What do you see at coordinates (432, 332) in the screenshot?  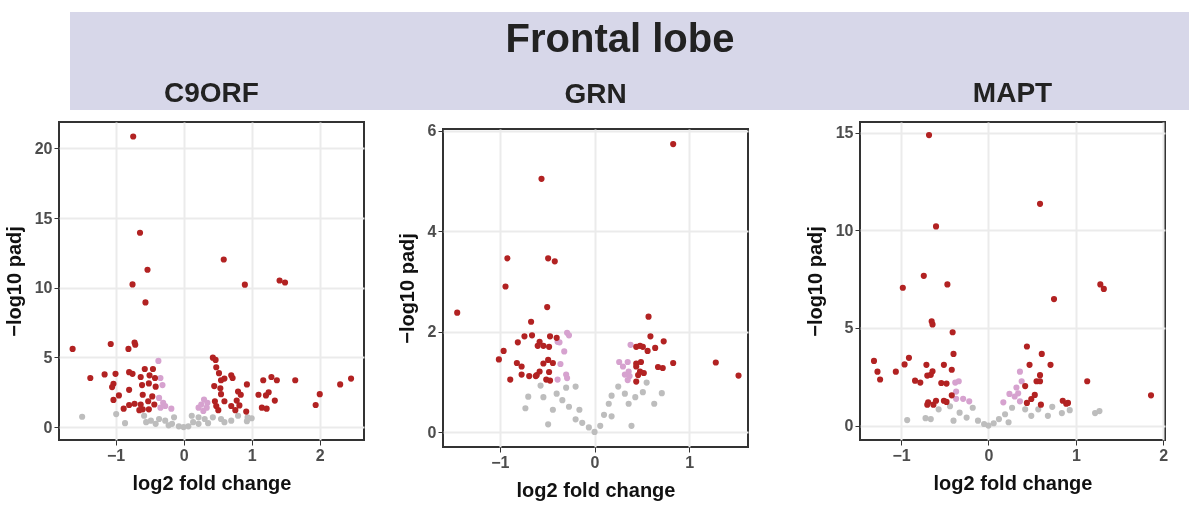 I see `y-tick-label: 2` at bounding box center [432, 332].